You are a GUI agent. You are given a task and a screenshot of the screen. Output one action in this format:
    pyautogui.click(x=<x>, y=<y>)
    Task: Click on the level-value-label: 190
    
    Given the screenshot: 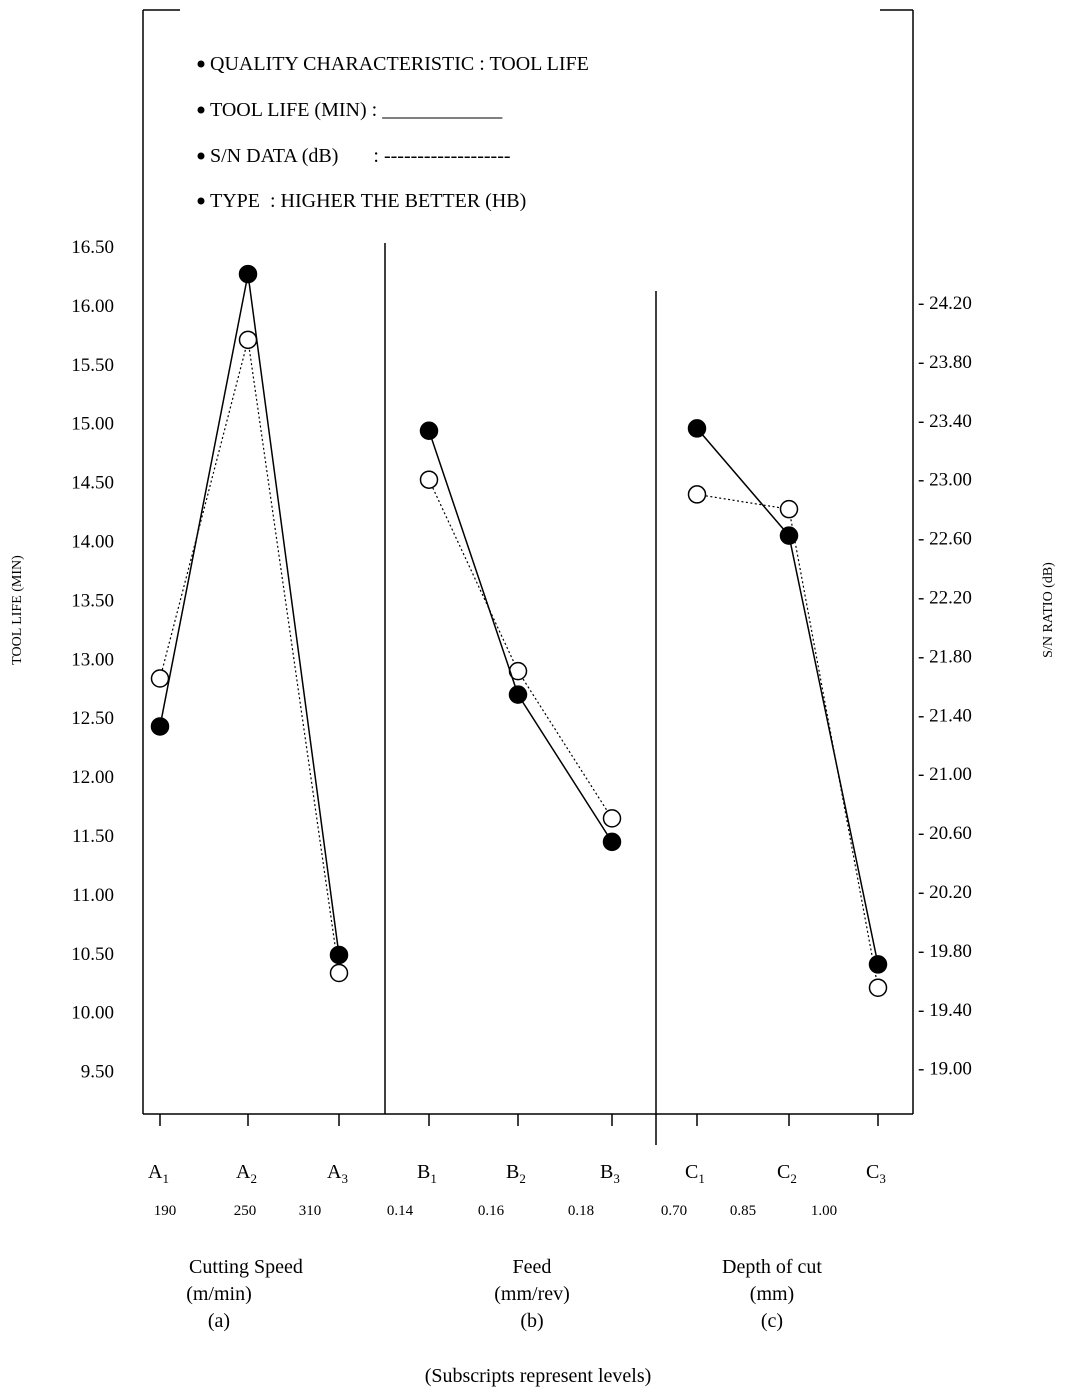 What is the action you would take?
    pyautogui.click(x=165, y=1211)
    